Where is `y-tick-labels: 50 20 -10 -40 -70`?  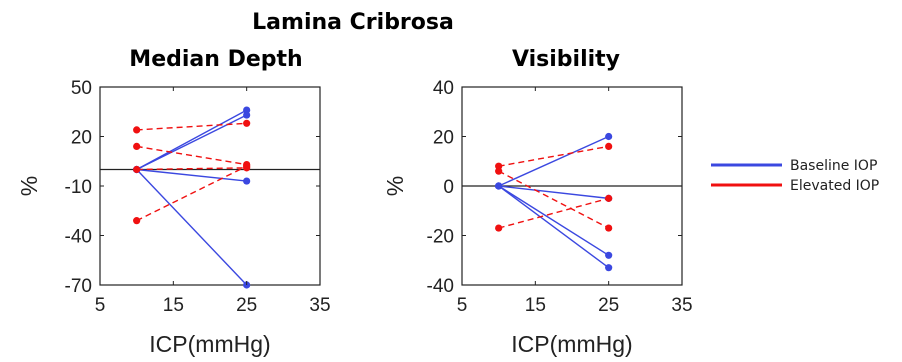
y-tick-labels: 50 20 -10 -40 -70 is located at coordinates (78, 187).